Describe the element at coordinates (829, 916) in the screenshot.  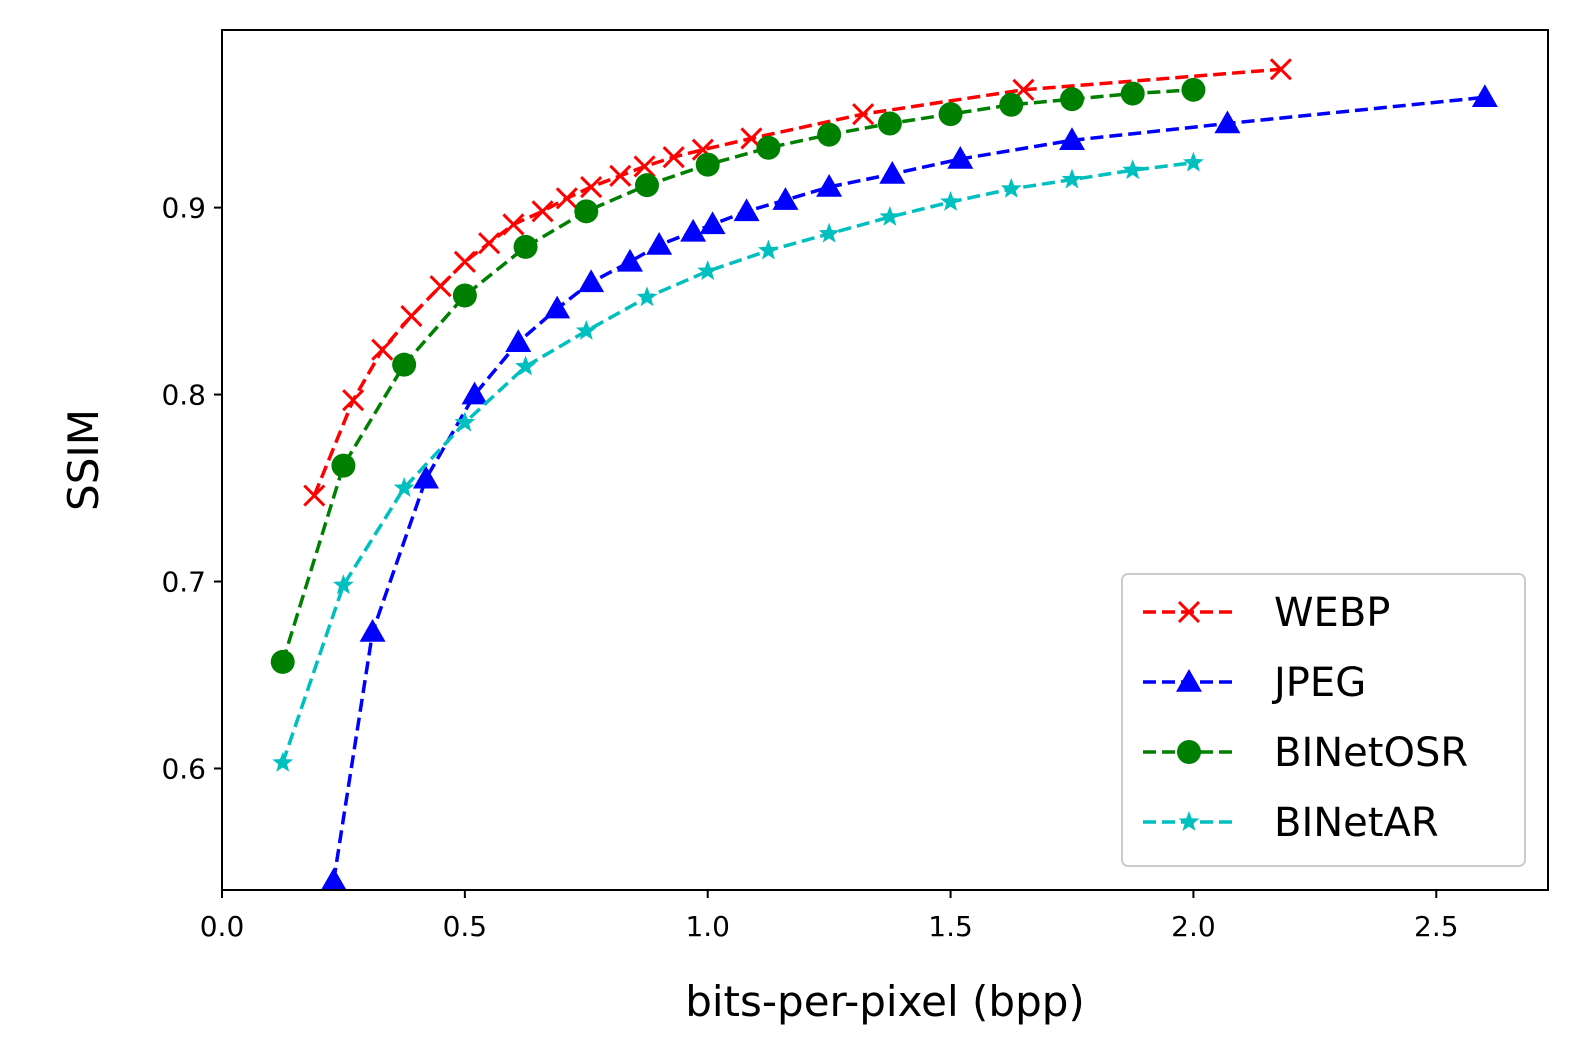
I see `x-axis-ticks: 0.0 0.5 1.0 1.5 2.0 2.5` at that location.